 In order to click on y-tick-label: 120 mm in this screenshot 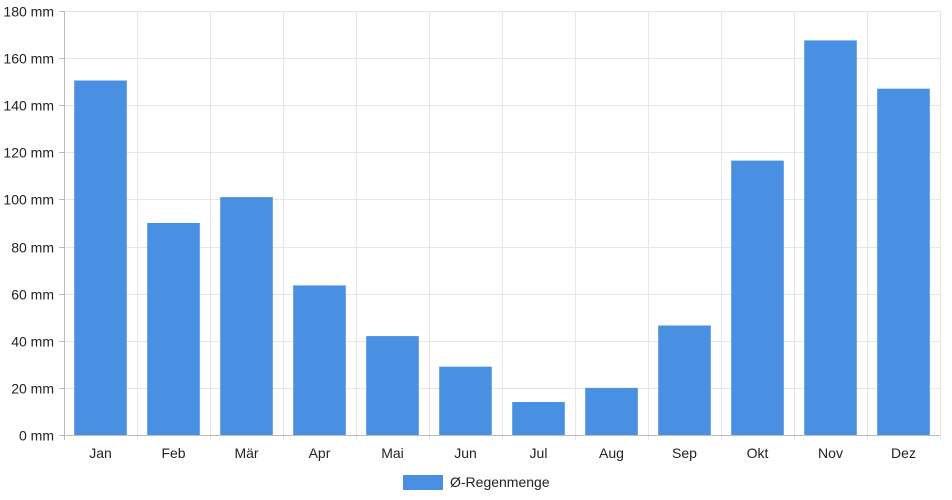, I will do `click(28, 153)`.